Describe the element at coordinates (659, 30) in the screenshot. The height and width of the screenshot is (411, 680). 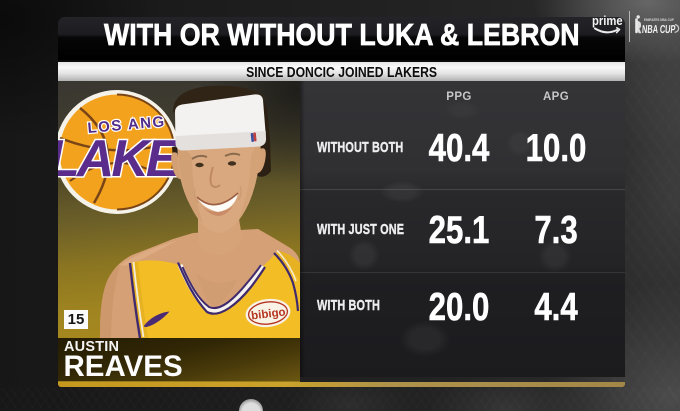
I see `svg-text: NBA CUP` at that location.